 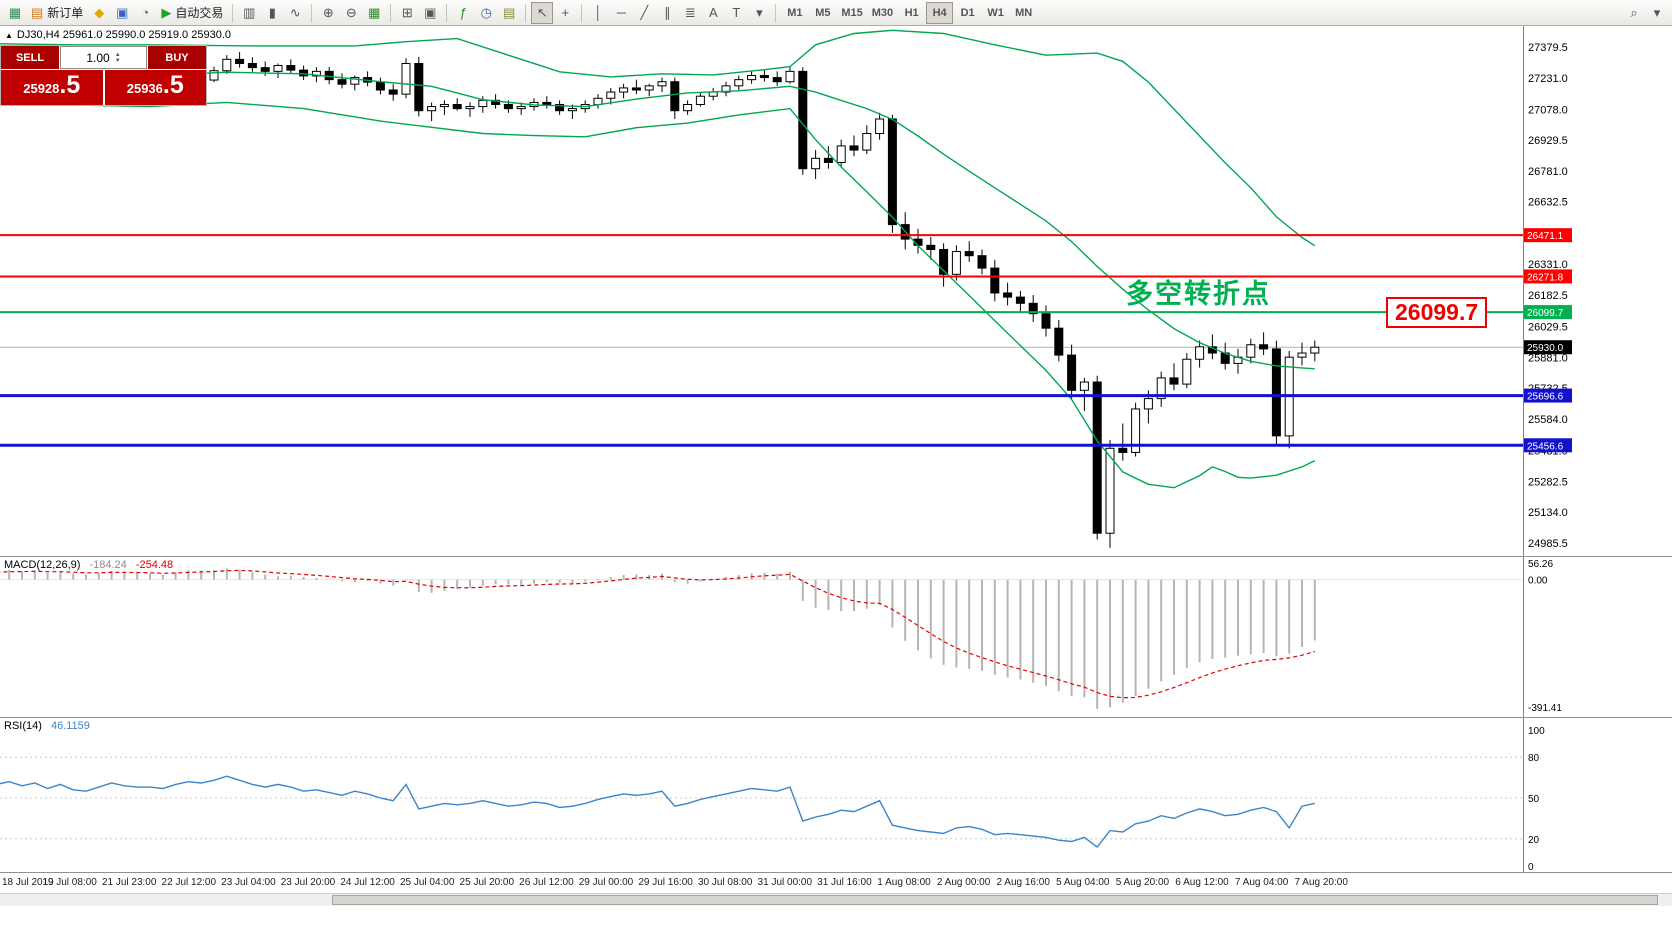 I want to click on price-axis-label: 26182.5, so click(x=1548, y=296).